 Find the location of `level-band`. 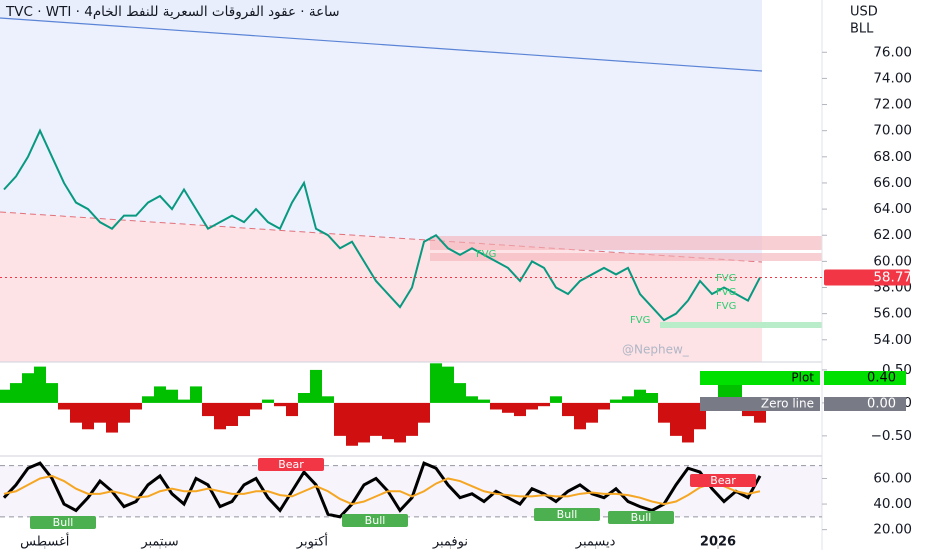

level-band is located at coordinates (411, 491).